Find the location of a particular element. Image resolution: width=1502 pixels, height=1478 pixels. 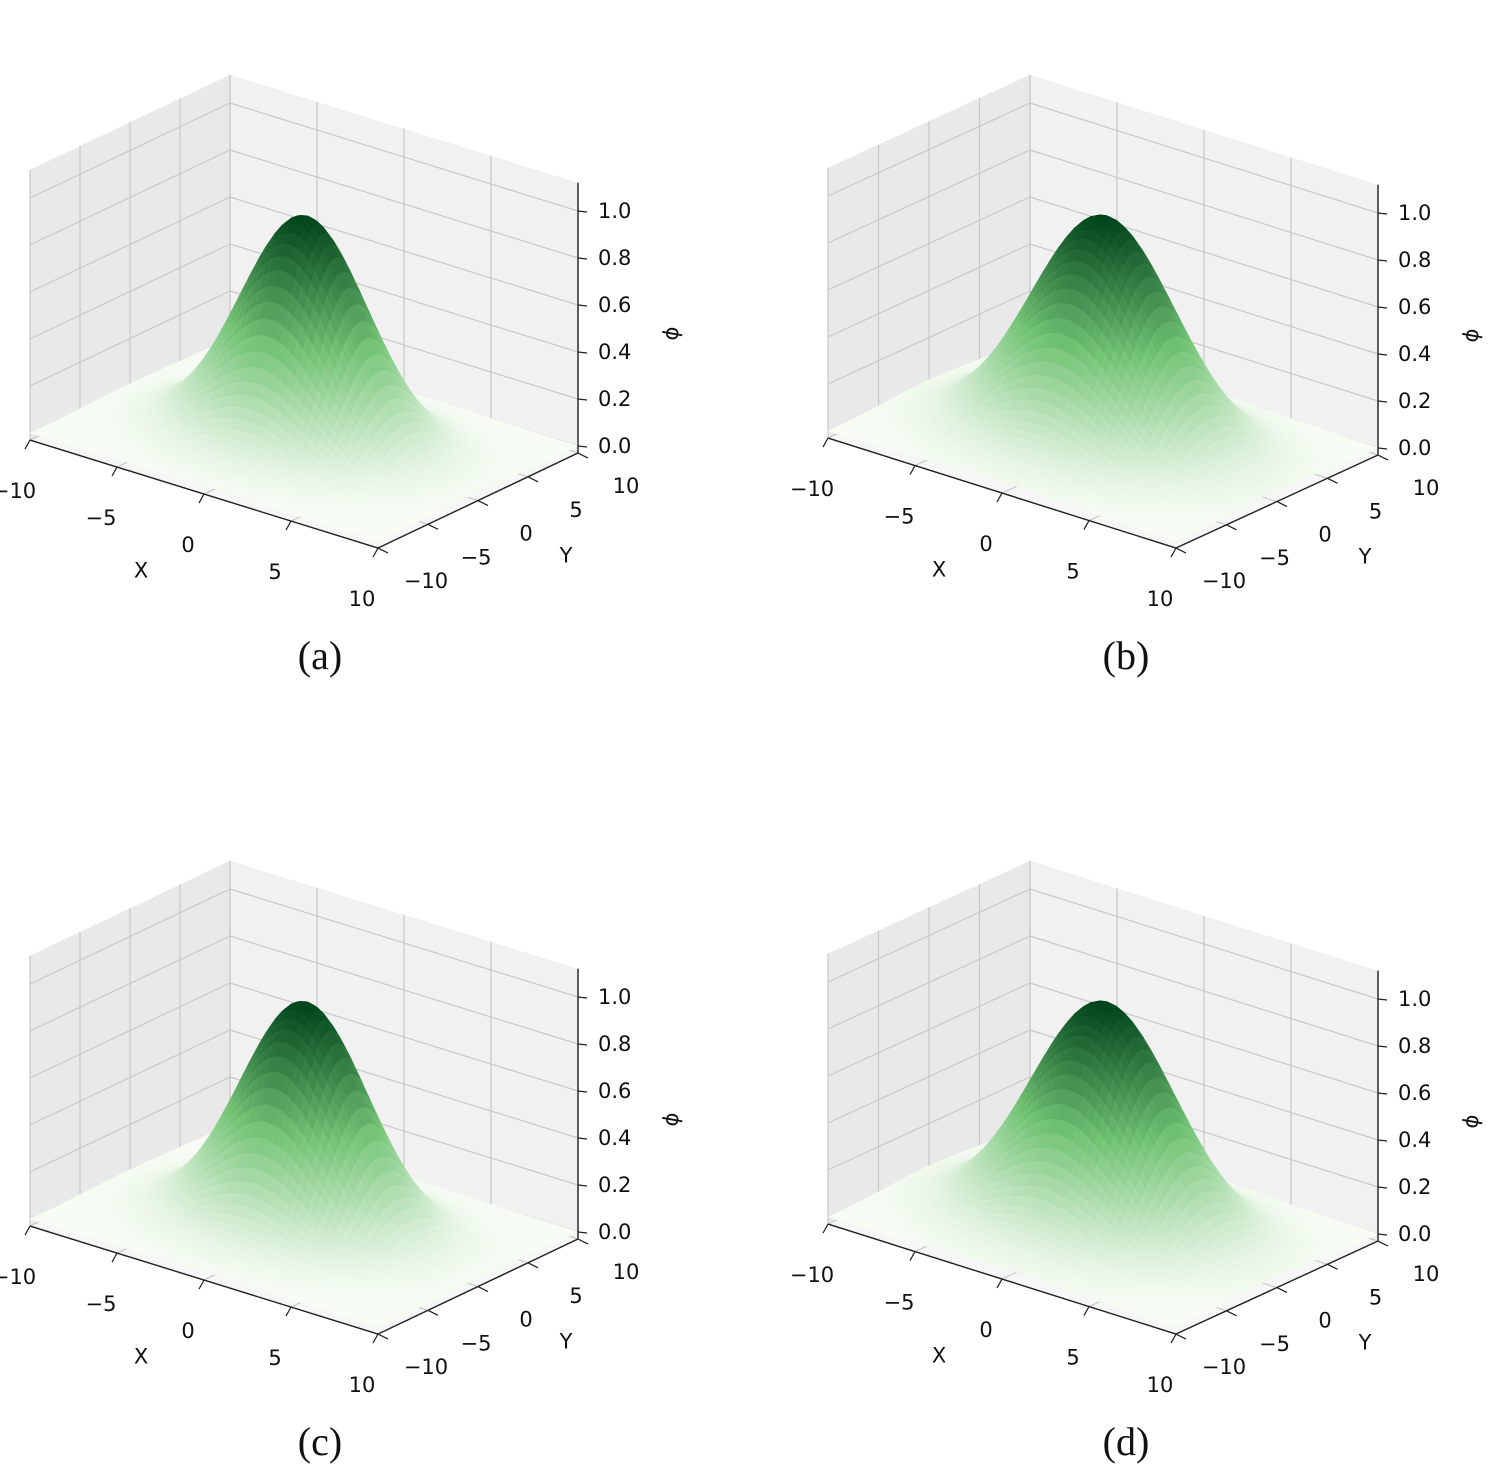

z-axis-label: ϕ is located at coordinates (671, 333).